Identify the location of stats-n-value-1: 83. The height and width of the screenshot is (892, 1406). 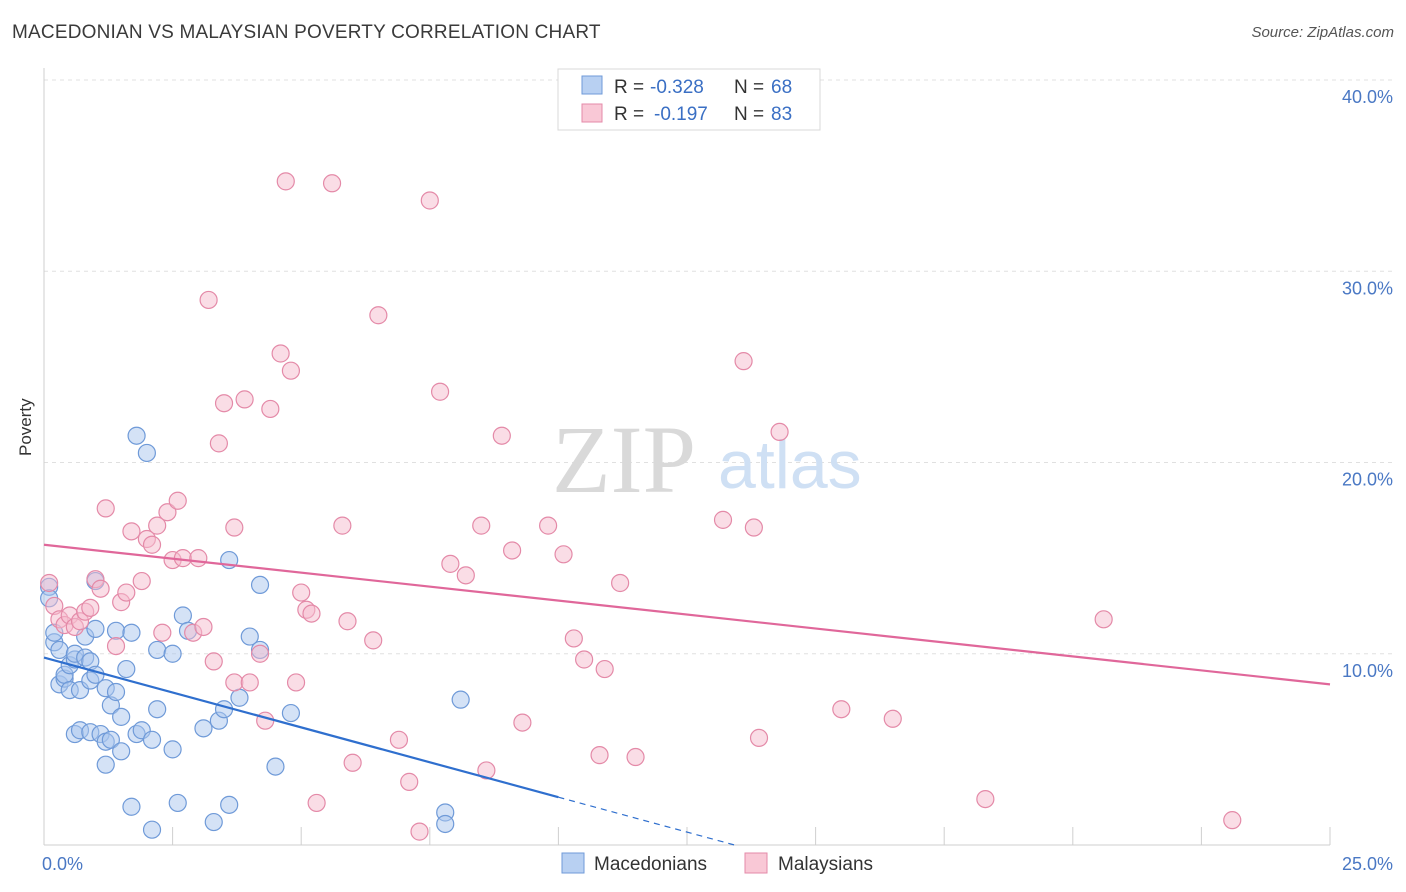
(781, 114).